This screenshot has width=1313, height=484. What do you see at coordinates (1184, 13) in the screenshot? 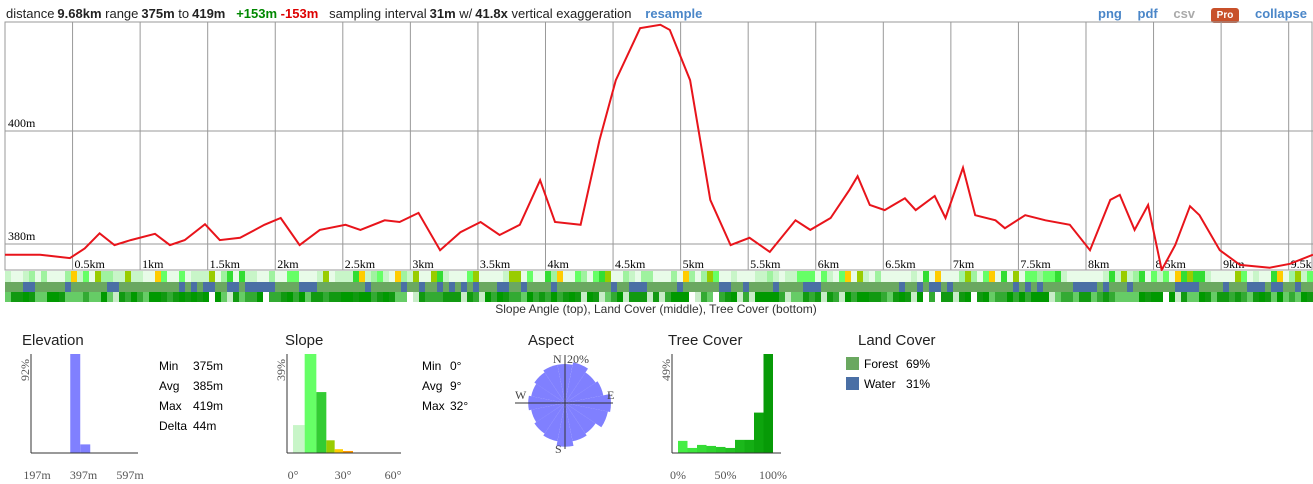
I see `csv-link: csv` at bounding box center [1184, 13].